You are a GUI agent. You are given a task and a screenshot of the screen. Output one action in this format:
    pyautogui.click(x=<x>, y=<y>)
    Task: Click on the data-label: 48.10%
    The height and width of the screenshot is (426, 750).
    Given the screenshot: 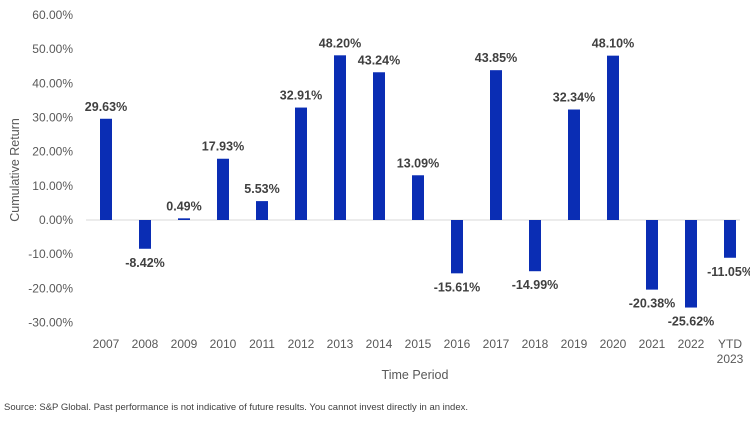 What is the action you would take?
    pyautogui.click(x=613, y=44)
    